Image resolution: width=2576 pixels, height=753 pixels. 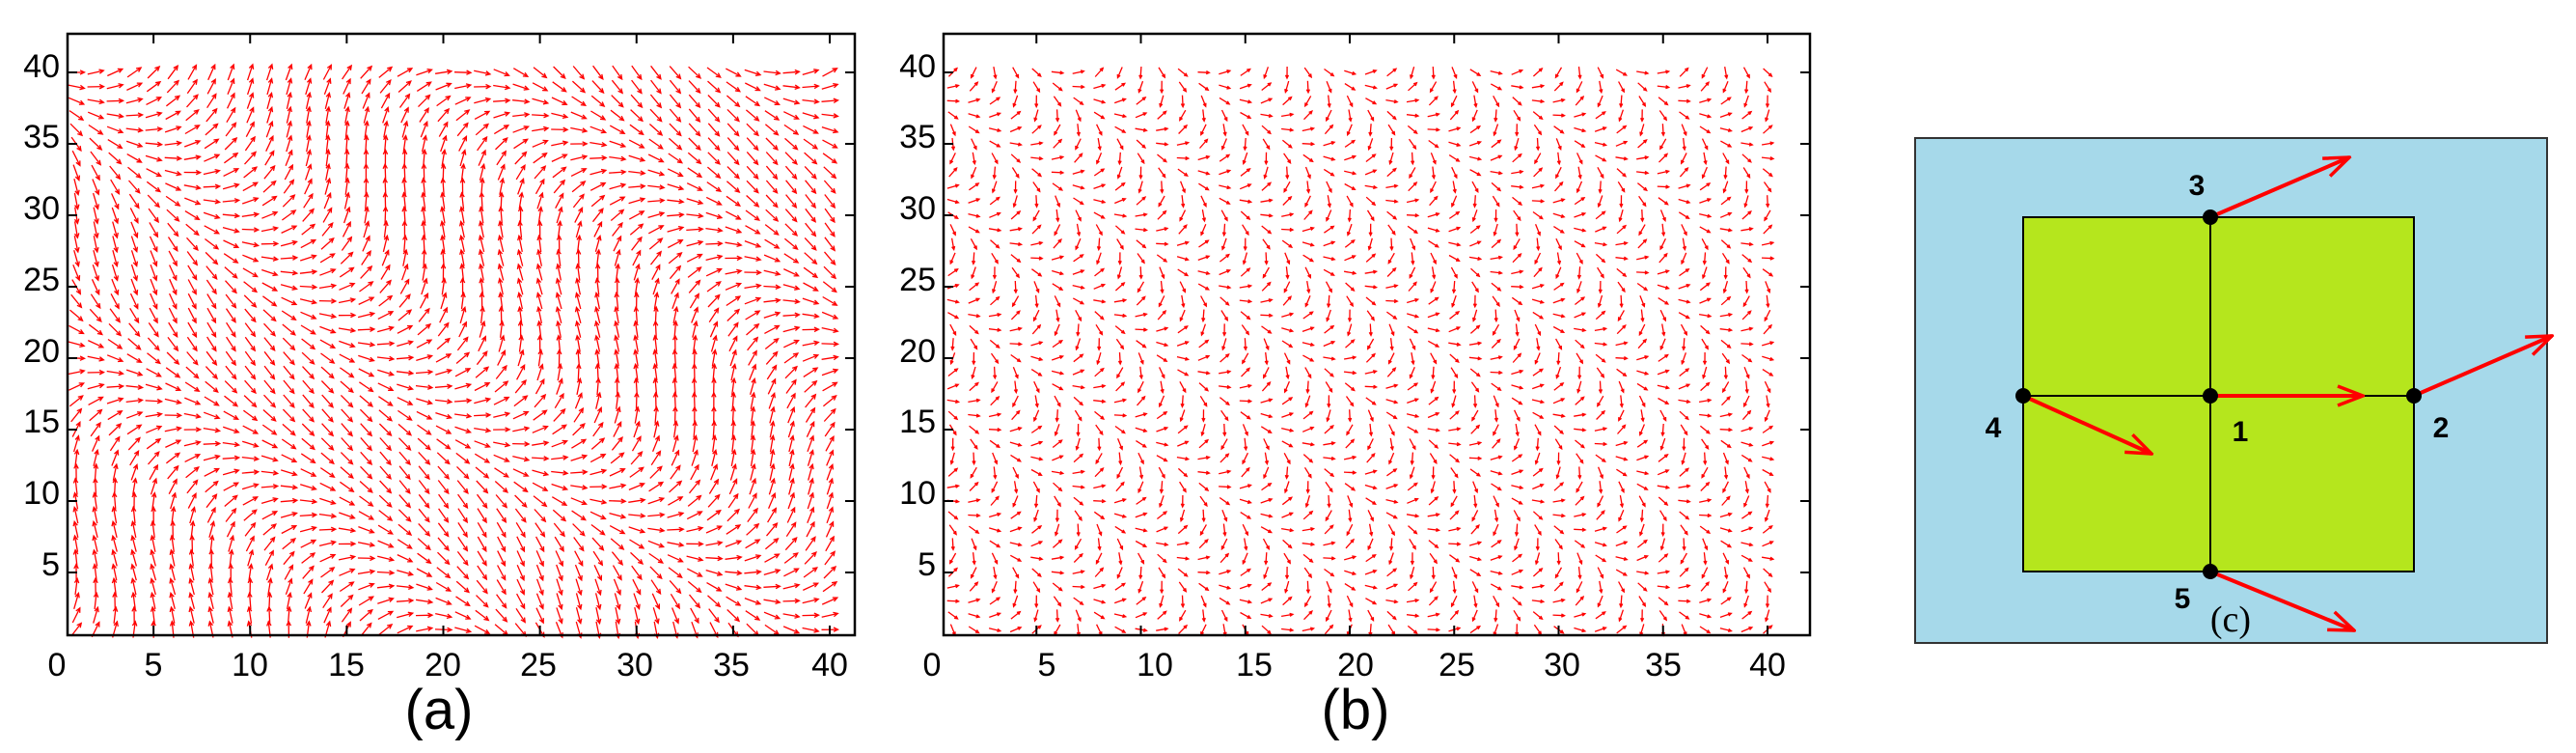 I want to click on y-tick-label: 10, so click(x=917, y=493).